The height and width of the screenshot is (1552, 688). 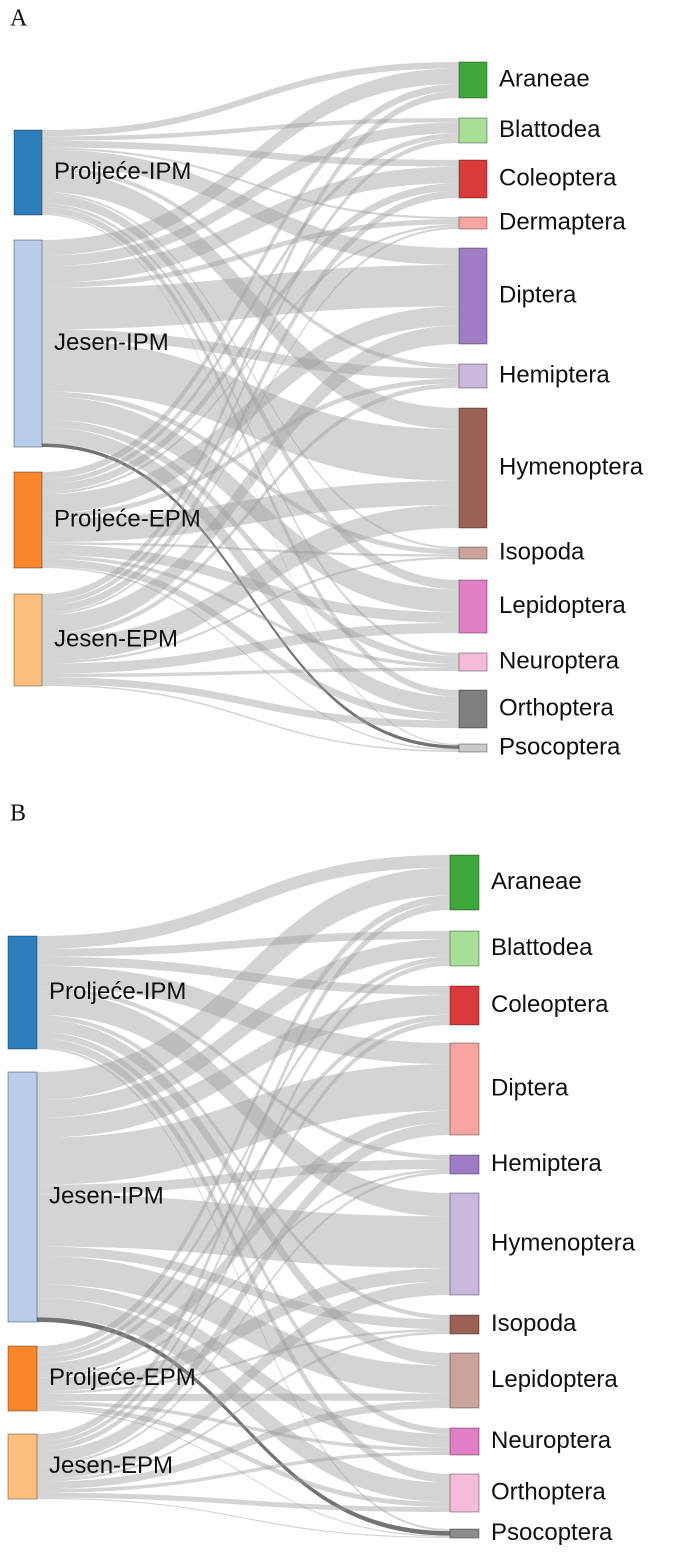 What do you see at coordinates (562, 221) in the screenshot?
I see `target-label: Dermaptera` at bounding box center [562, 221].